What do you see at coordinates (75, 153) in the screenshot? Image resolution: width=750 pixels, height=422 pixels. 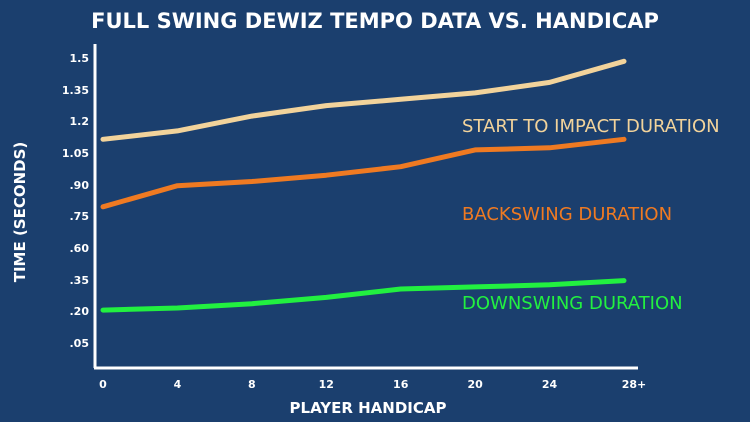 I see `y-tick-label: 1.05` at bounding box center [75, 153].